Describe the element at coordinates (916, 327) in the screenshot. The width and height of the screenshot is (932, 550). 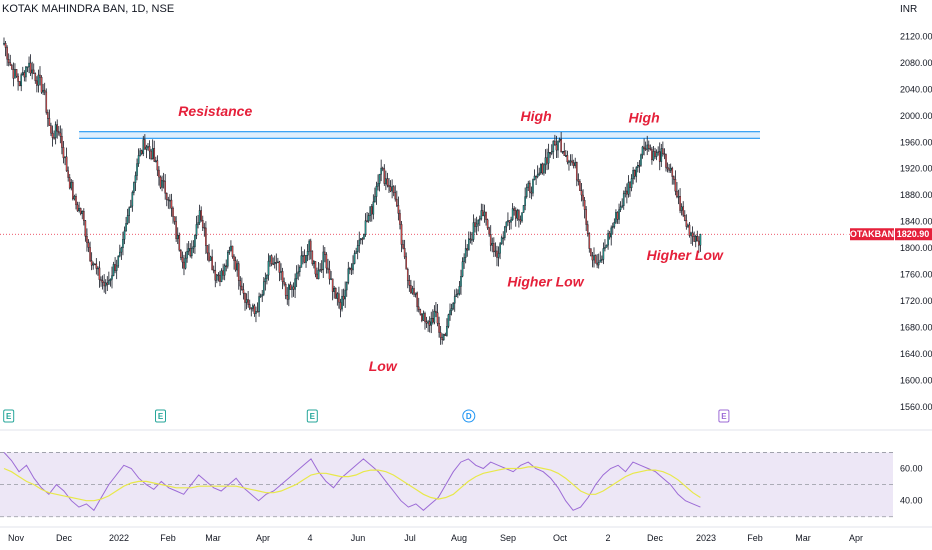
I see `price-tick-label: 1680.00` at that location.